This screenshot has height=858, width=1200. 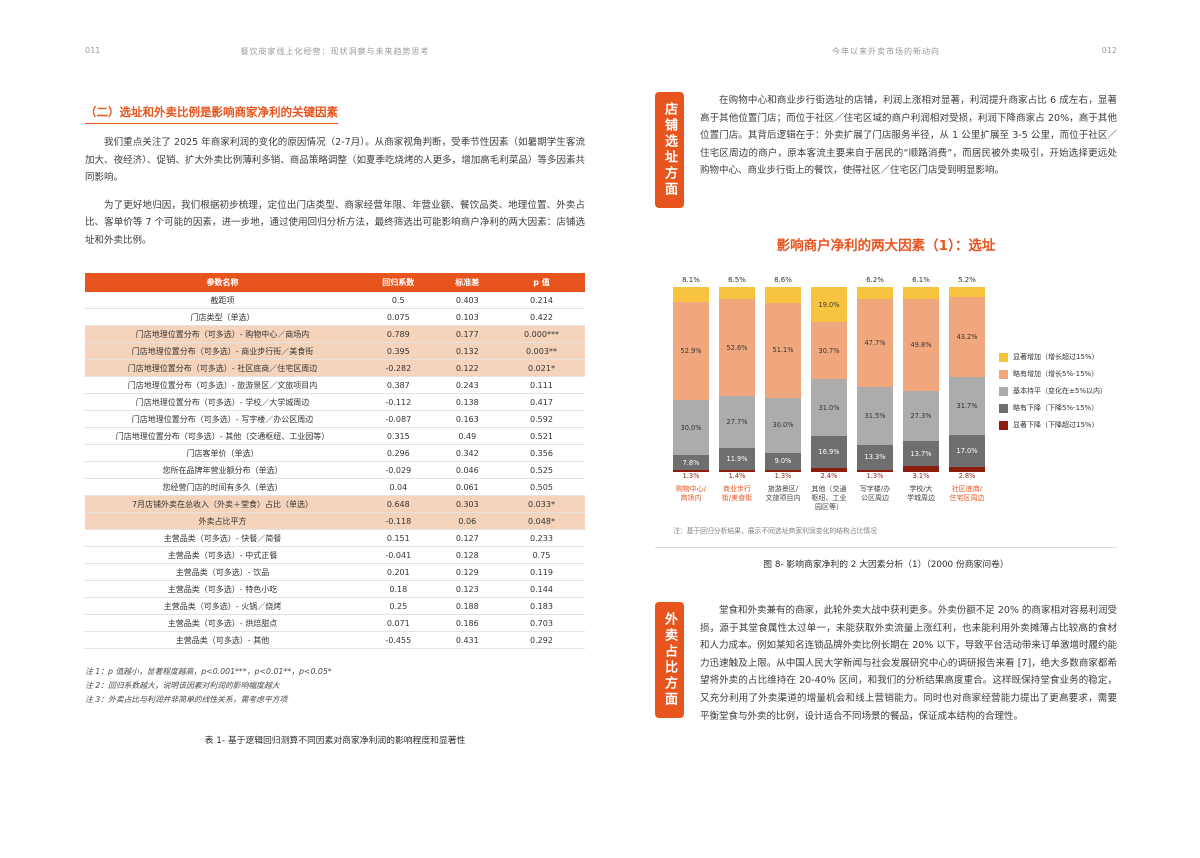 What do you see at coordinates (541, 640) in the screenshot?
I see `pvalue-cell: 0.292` at bounding box center [541, 640].